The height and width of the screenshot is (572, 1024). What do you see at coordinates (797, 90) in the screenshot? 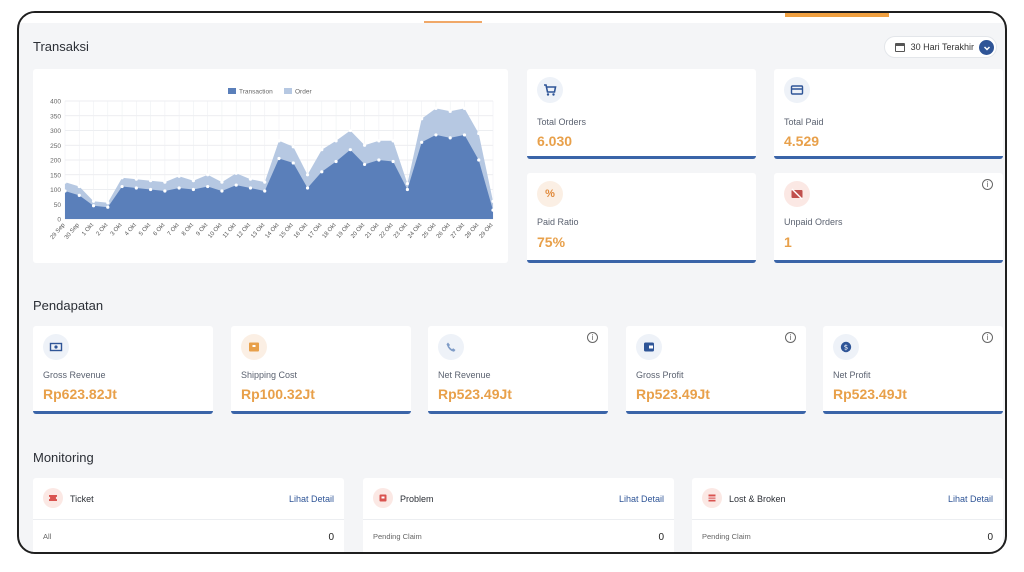
I see `card-icon` at bounding box center [797, 90].